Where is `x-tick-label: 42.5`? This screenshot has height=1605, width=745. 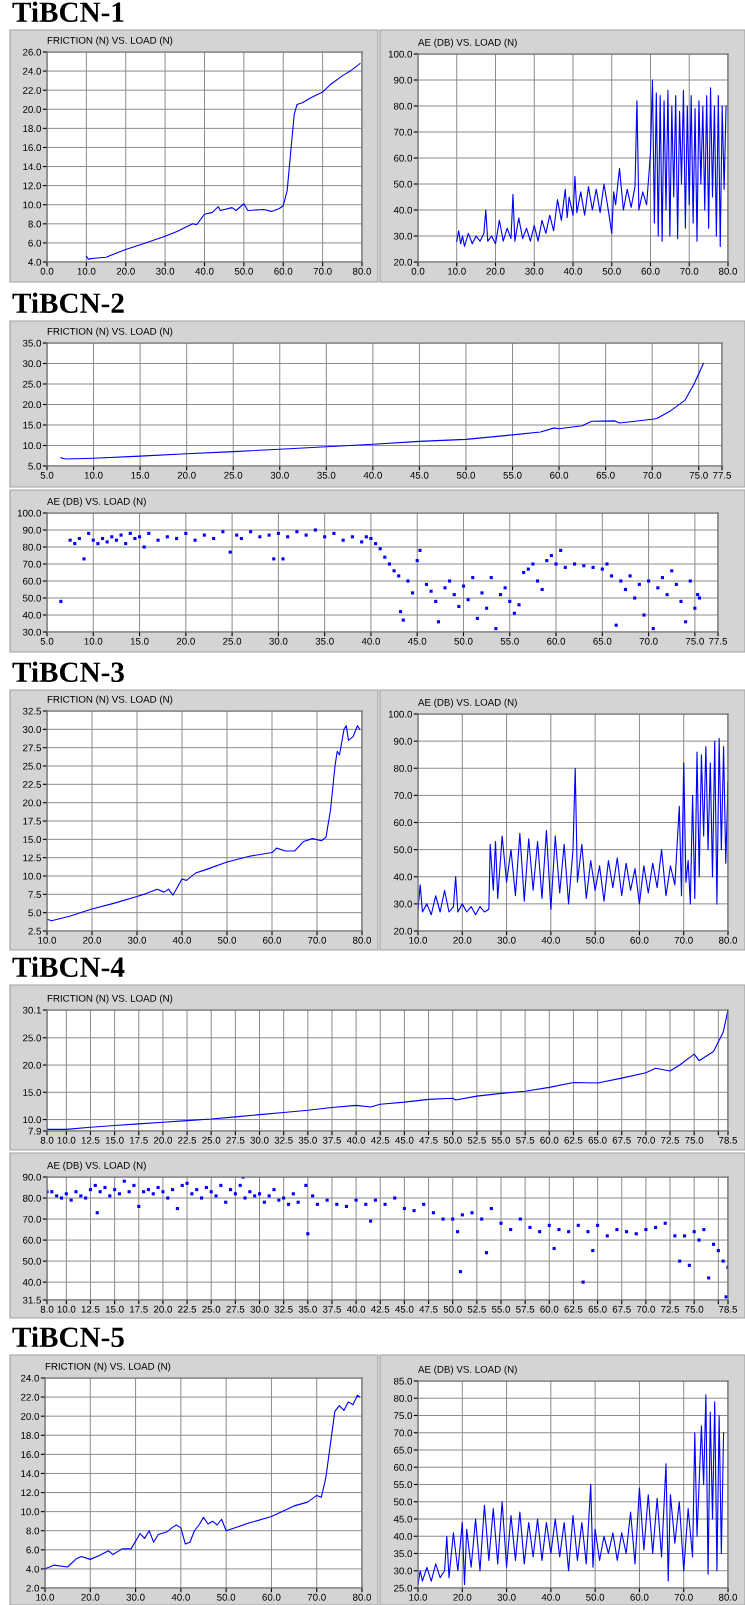
x-tick-label: 42.5 is located at coordinates (380, 1140).